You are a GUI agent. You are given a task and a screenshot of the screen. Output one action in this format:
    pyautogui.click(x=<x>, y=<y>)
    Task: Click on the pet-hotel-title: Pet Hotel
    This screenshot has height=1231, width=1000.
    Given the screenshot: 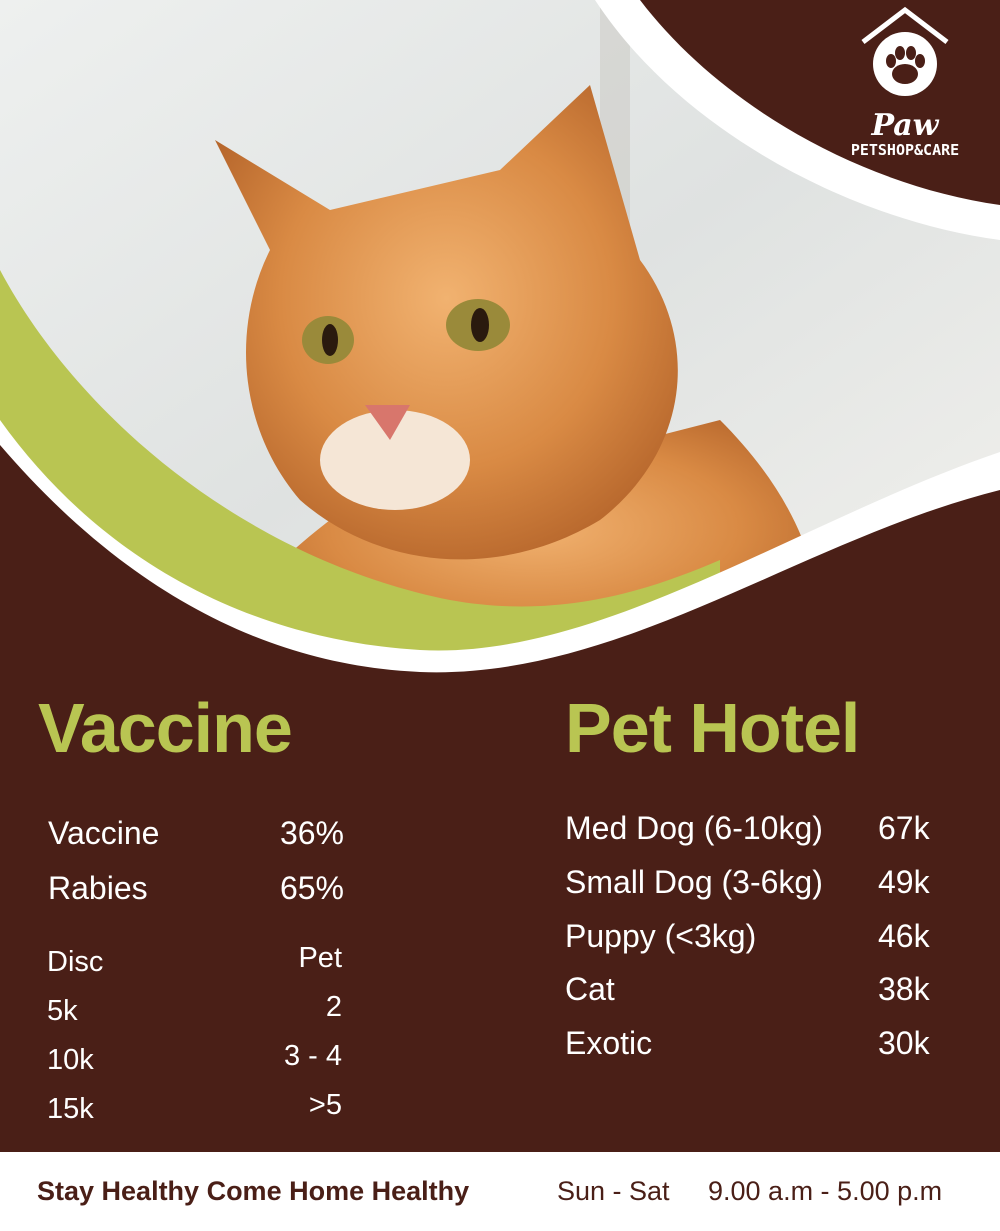 What is the action you would take?
    pyautogui.click(x=712, y=728)
    